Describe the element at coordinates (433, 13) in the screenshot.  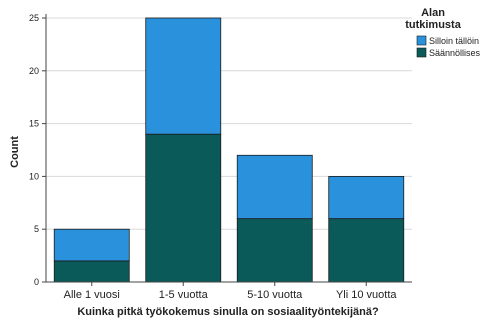
I see `legend-title-line-1: Alan` at that location.